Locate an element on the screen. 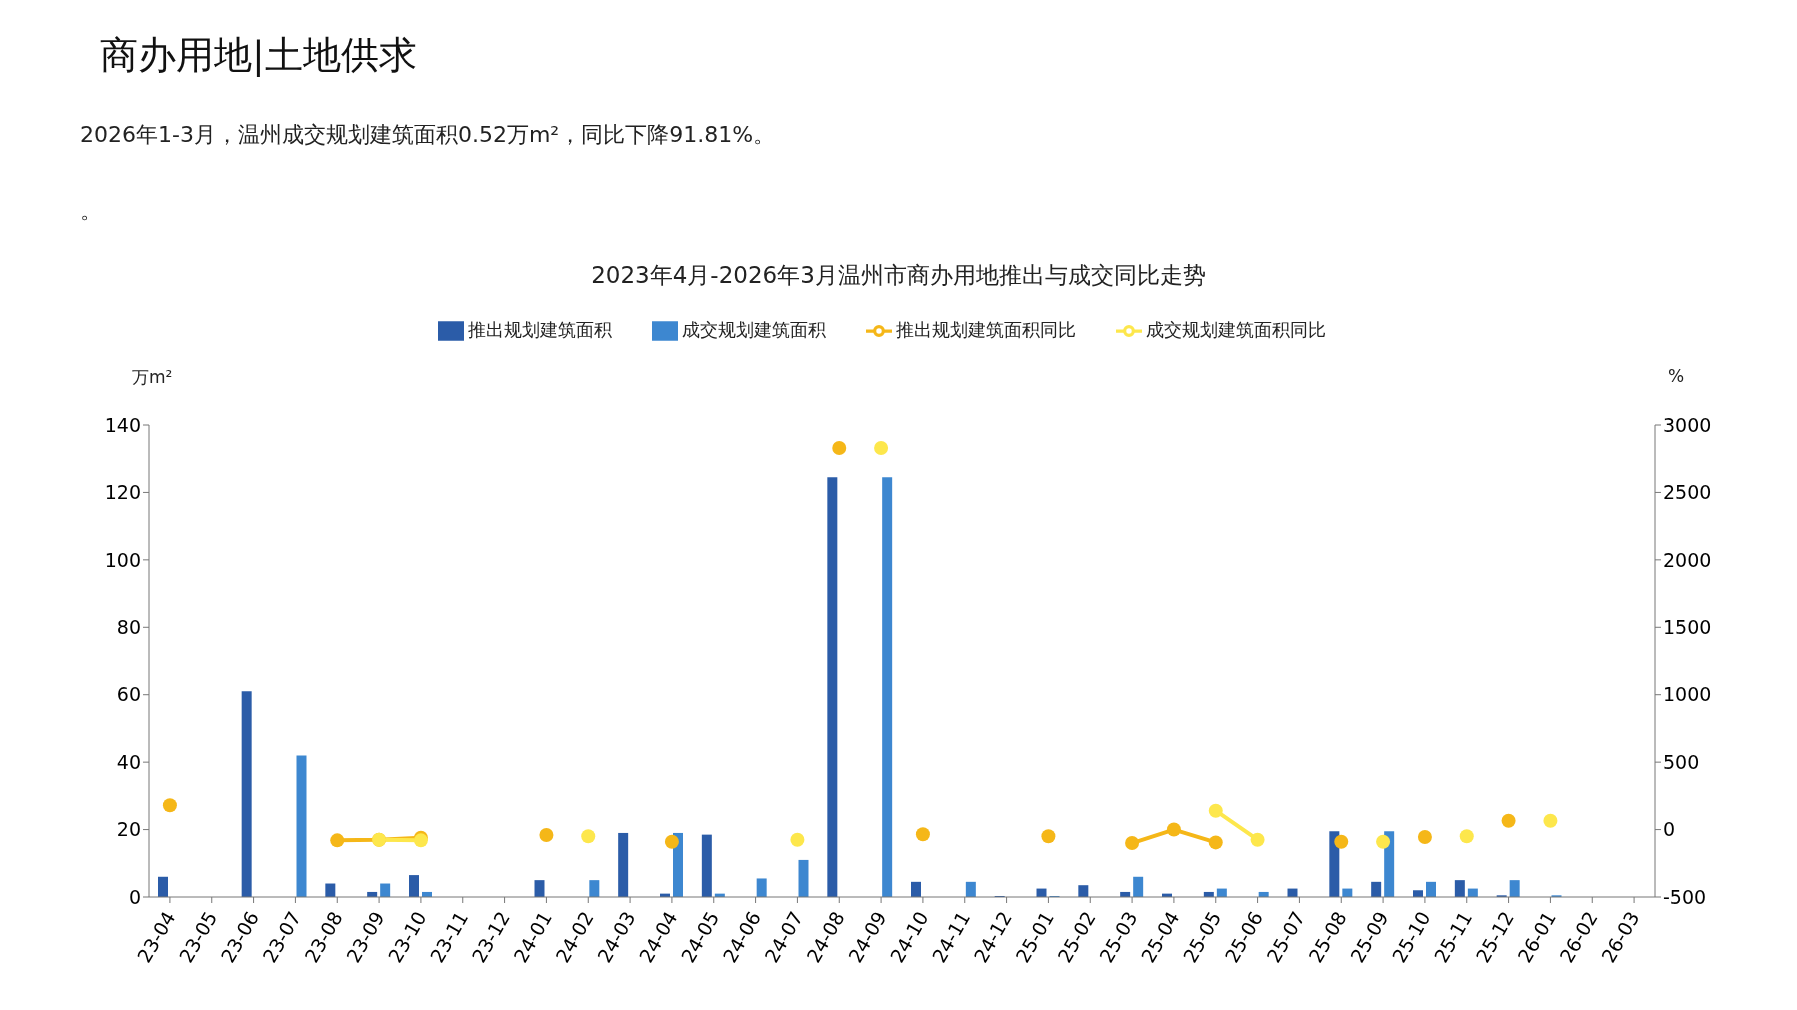  legend-label: 推出规划建筑面积同比 is located at coordinates (986, 329).